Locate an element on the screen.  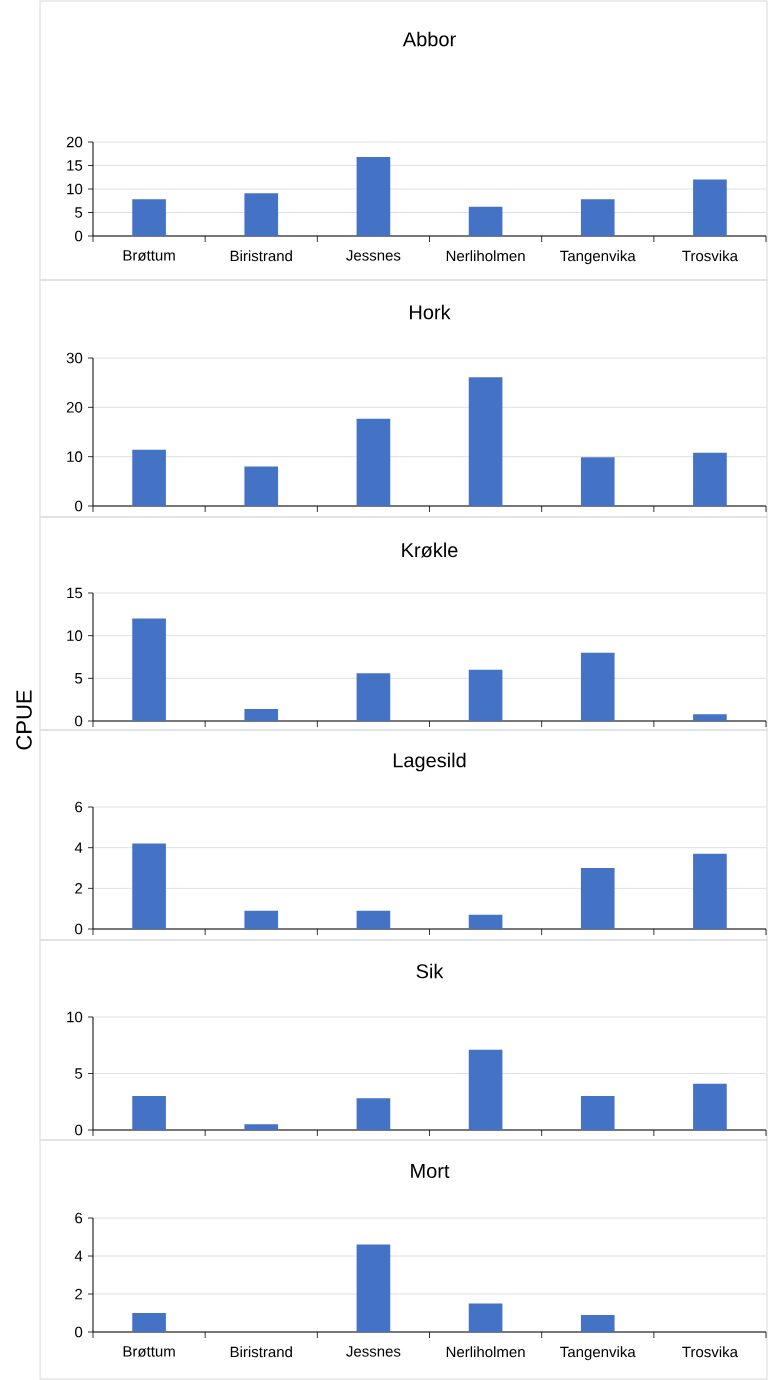
y-tick-label: 30 is located at coordinates (74, 358).